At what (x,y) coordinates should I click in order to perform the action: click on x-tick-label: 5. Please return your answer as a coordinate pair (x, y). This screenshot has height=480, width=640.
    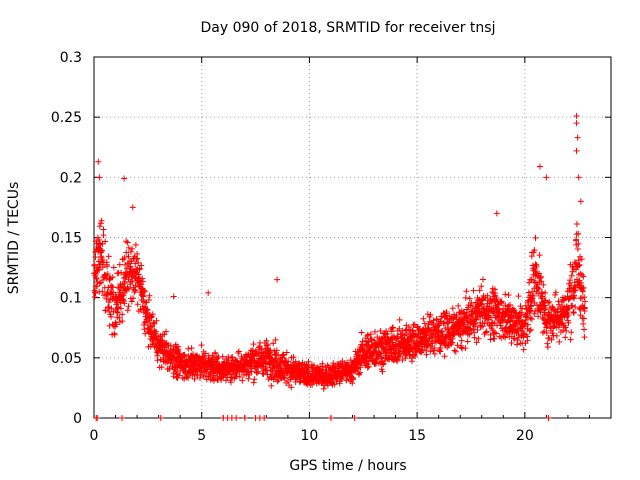
    Looking at the image, I should click on (201, 436).